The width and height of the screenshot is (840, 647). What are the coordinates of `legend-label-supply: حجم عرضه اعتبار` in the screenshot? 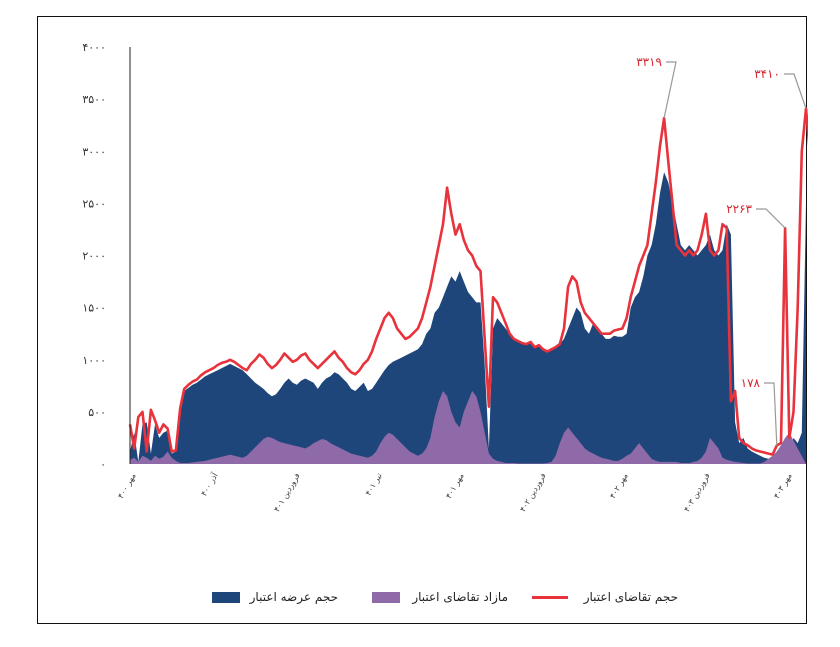 It's located at (293, 597).